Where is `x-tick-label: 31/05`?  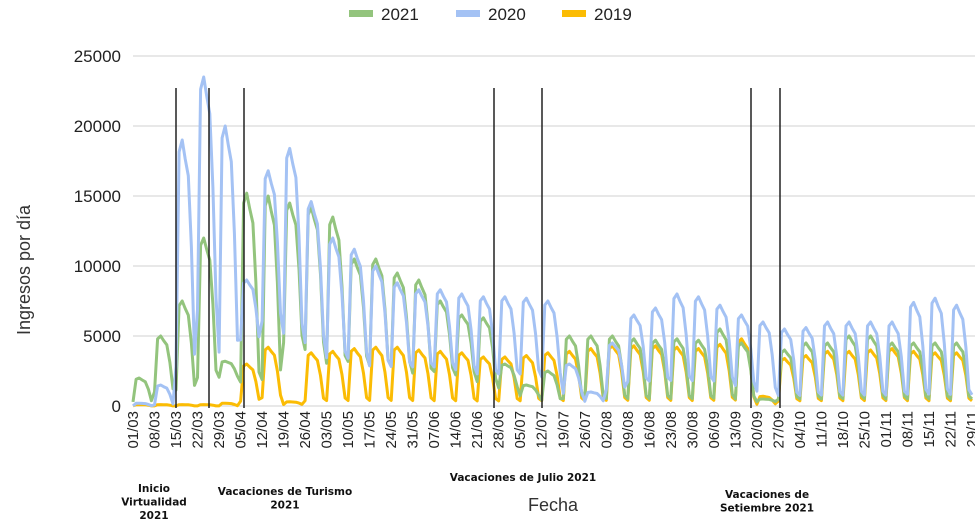 x-tick-label: 31/05 is located at coordinates (413, 430).